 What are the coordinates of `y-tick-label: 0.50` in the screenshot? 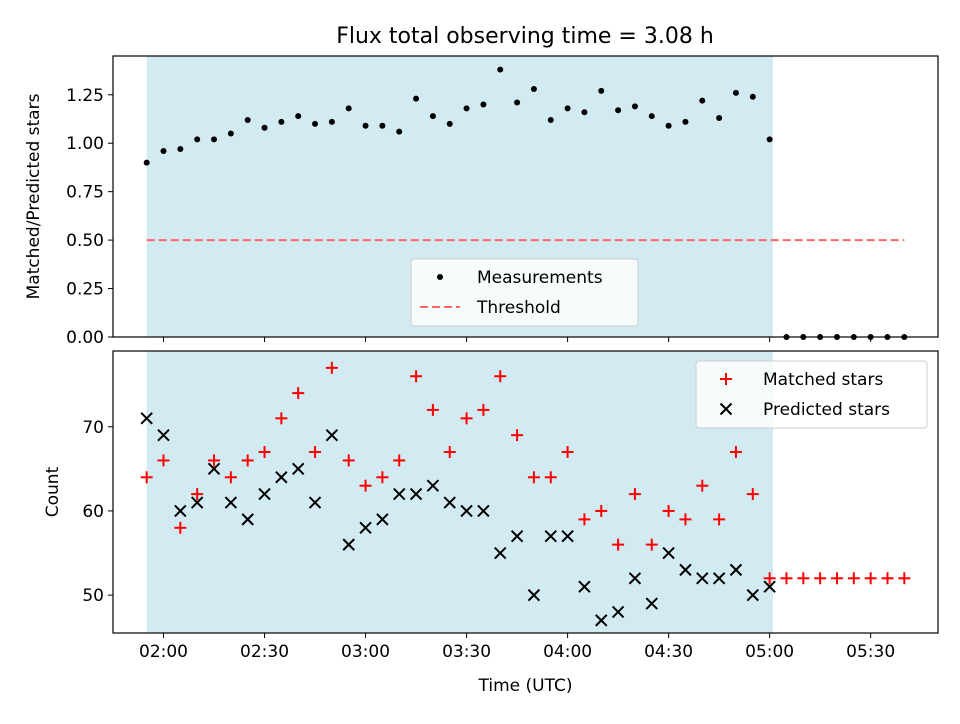 It's located at (85, 241).